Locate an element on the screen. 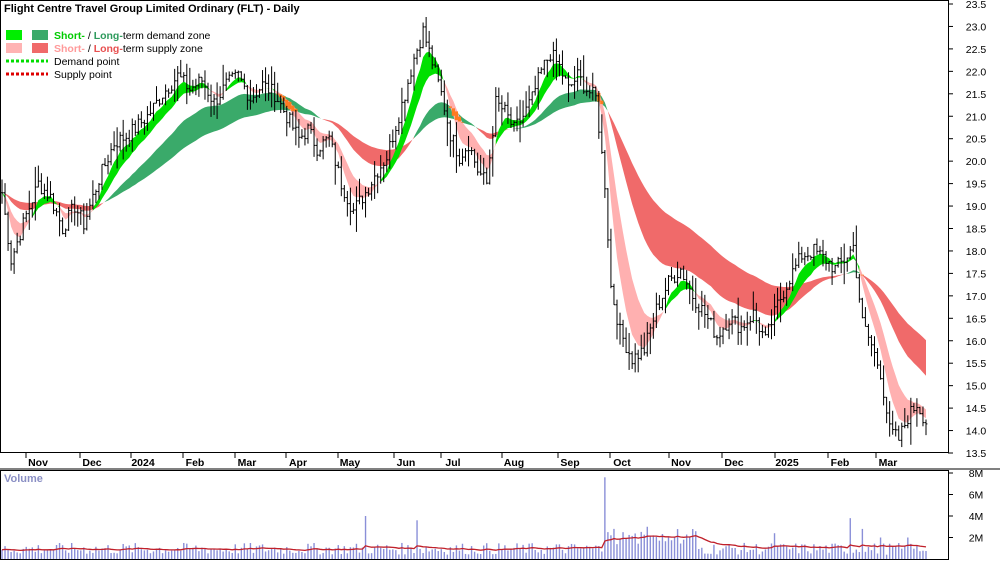 This screenshot has width=1000, height=562. price-tick-label: 14.0 is located at coordinates (976, 432).